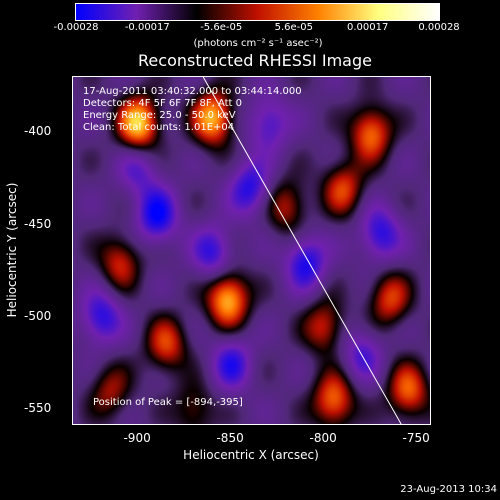  I want to click on colorbar-tick-label: 0.00017, so click(368, 27).